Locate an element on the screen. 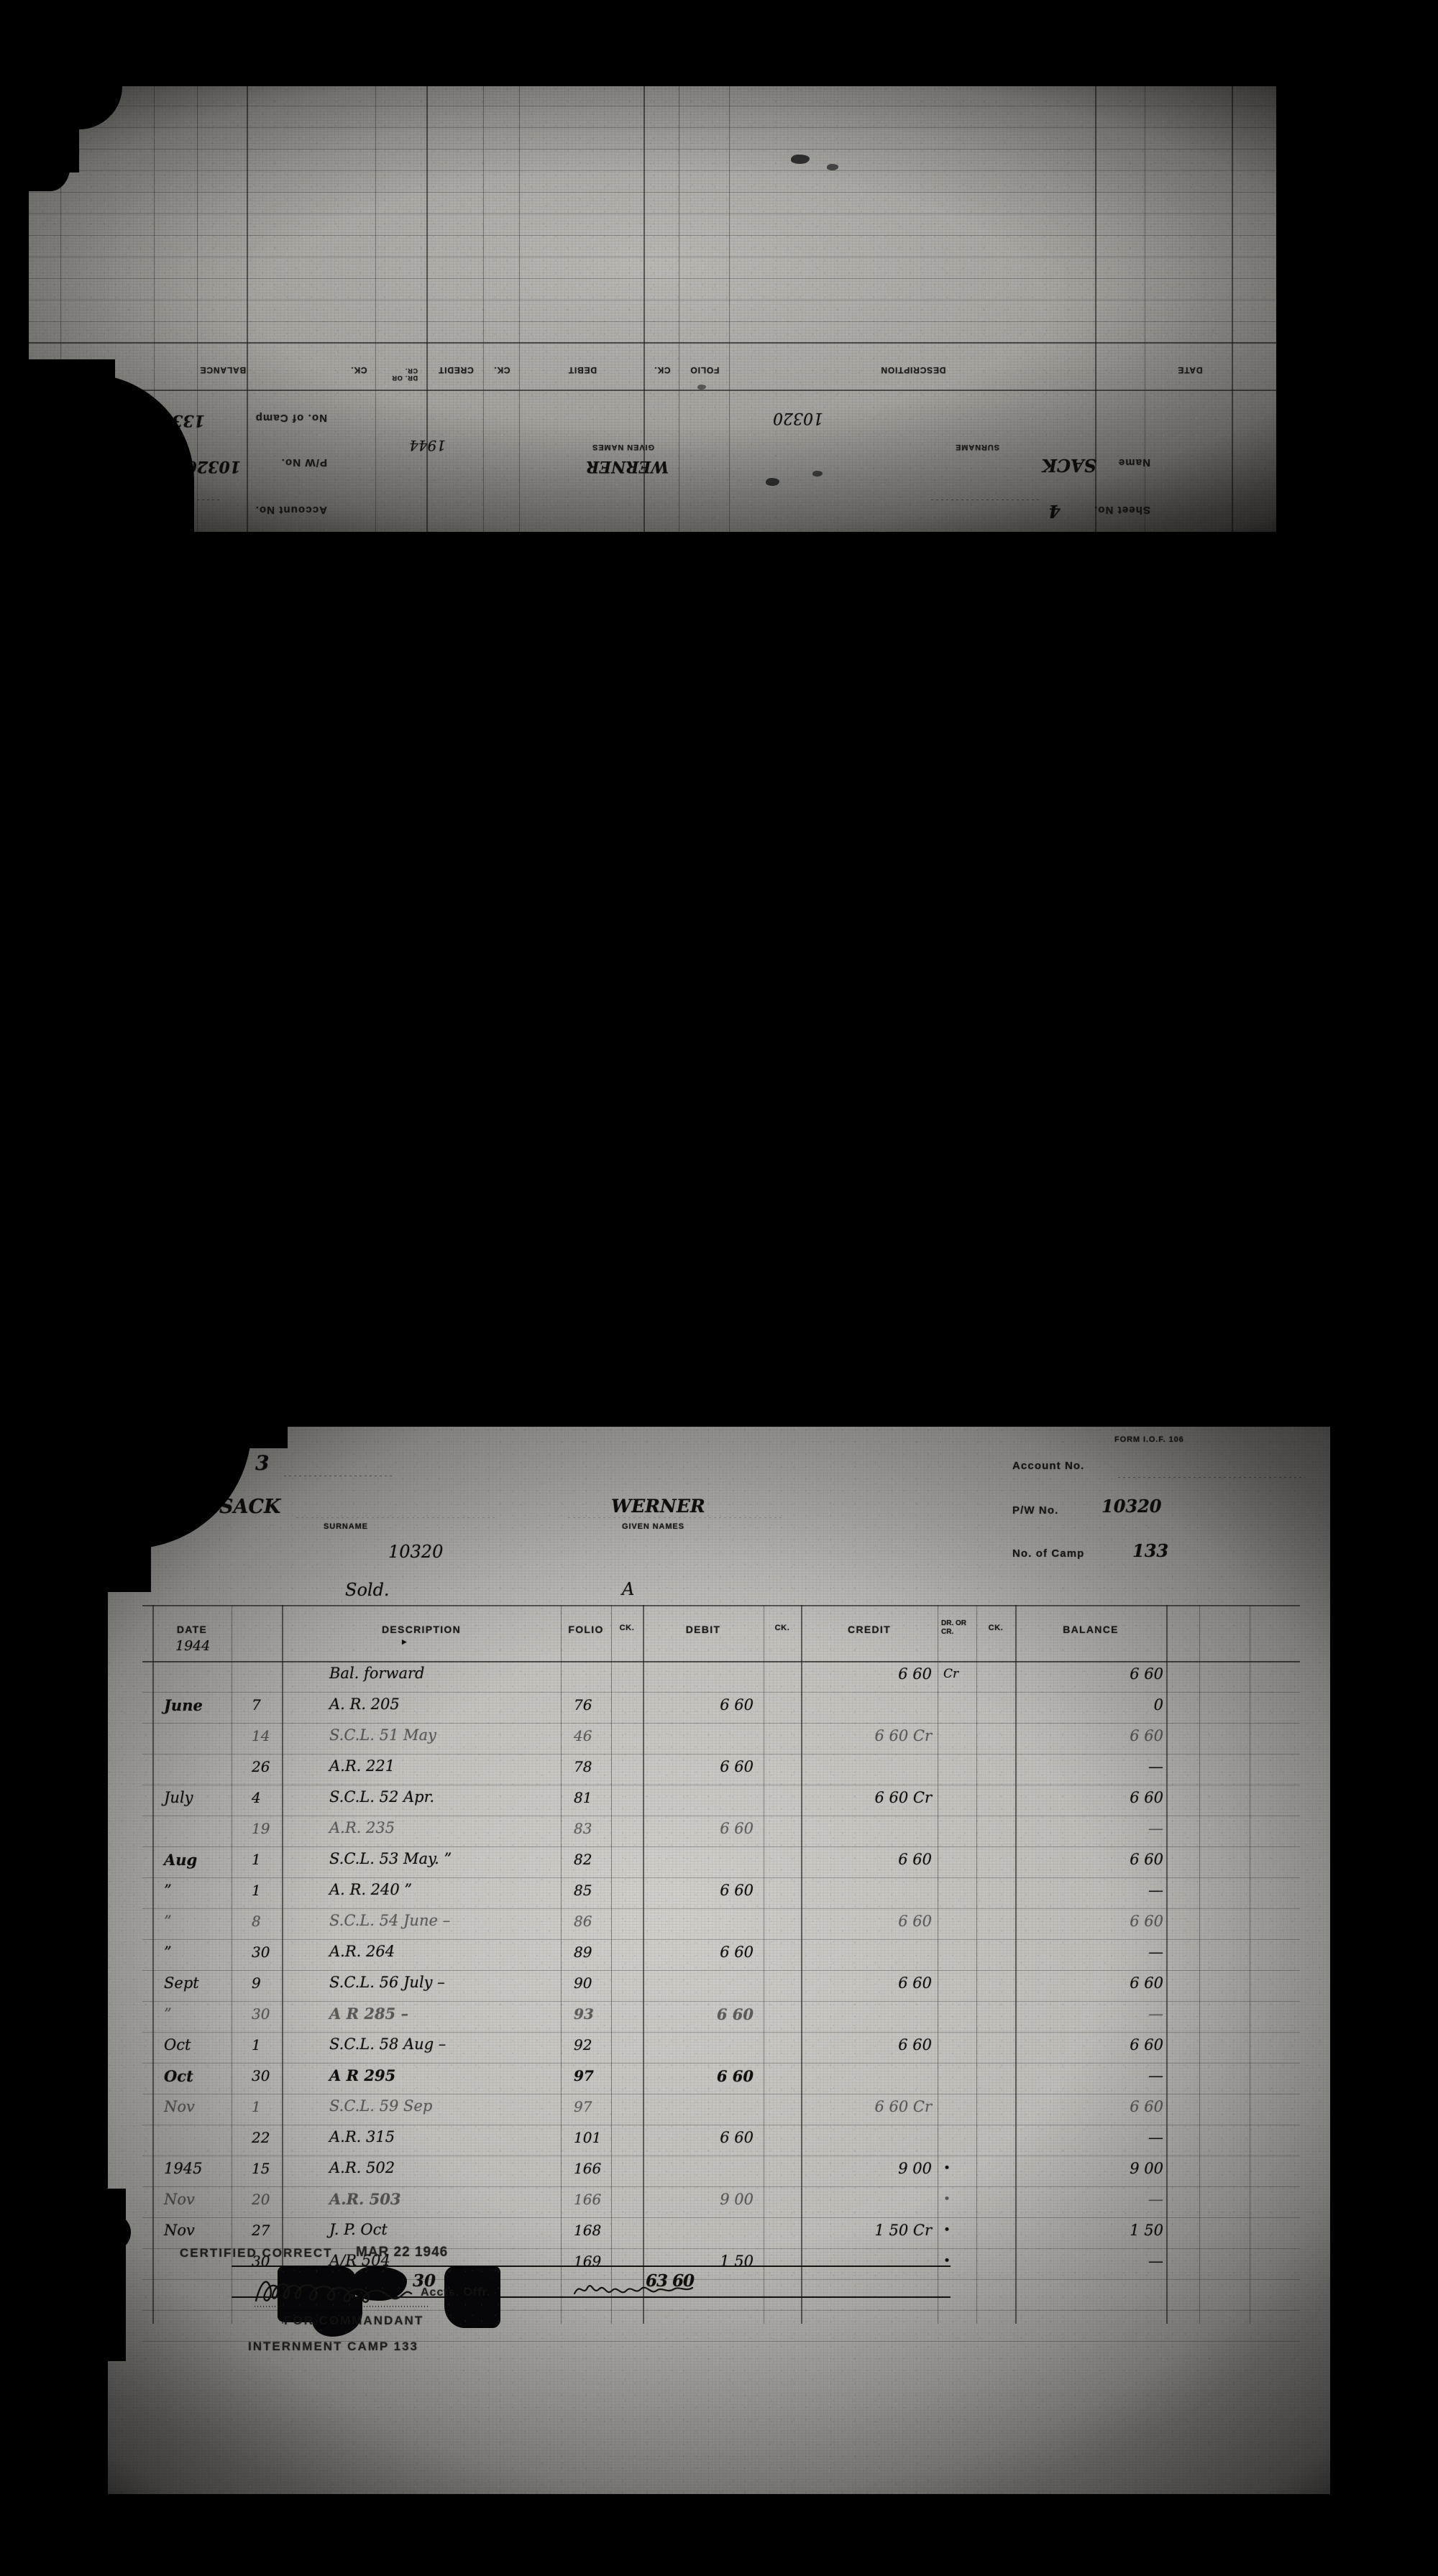 This screenshot has height=2576, width=1438. cell-date-month-14: Nov is located at coordinates (179, 2106).